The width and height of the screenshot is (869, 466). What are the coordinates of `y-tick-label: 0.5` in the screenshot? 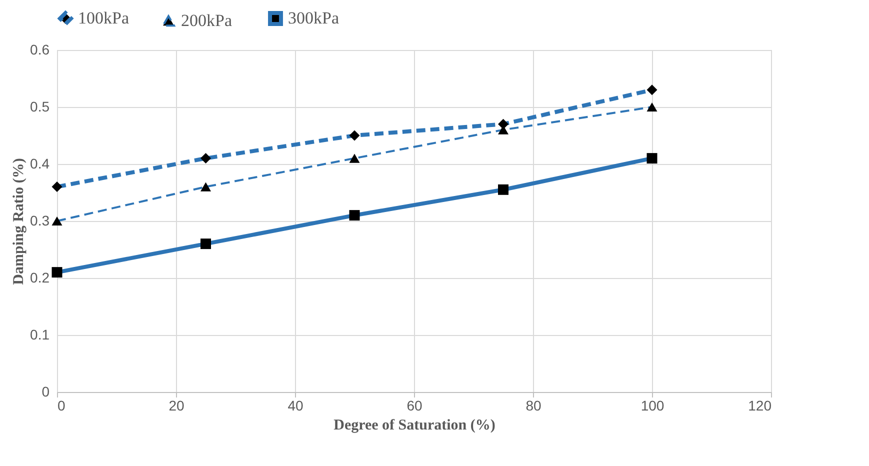 It's located at (40, 106).